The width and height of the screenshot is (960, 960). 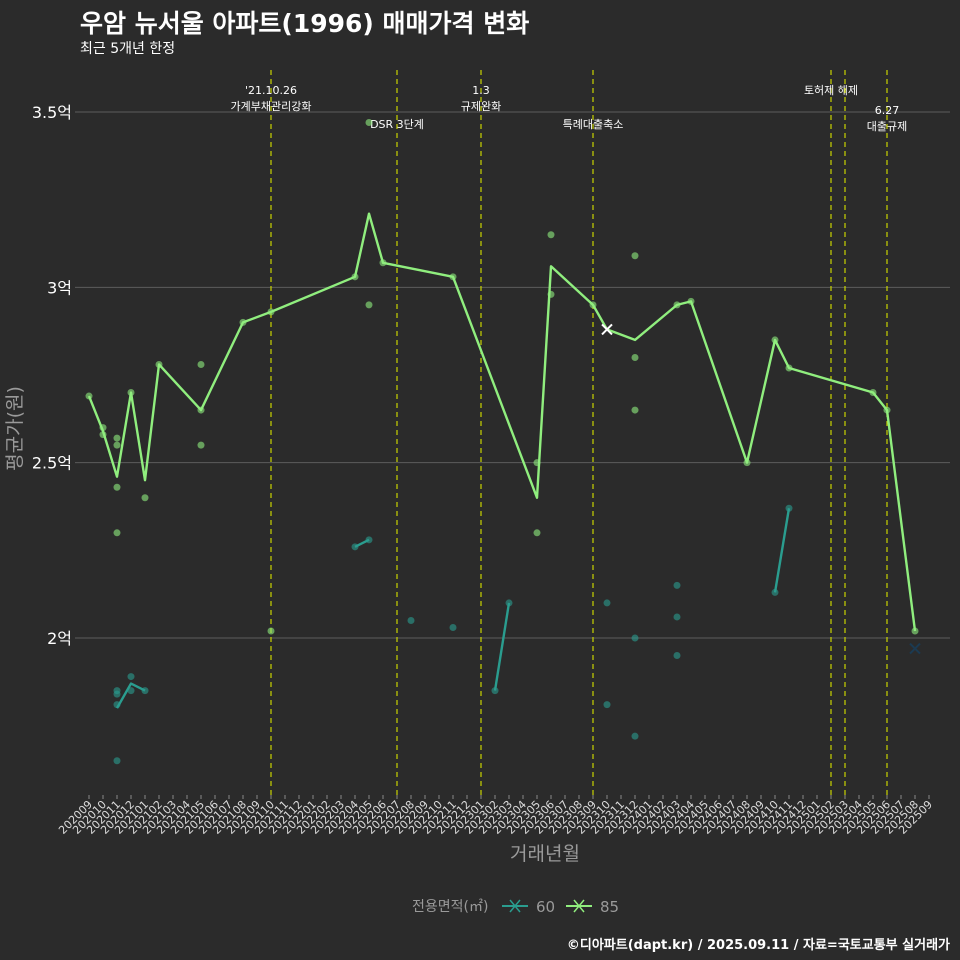 I want to click on event-annotation: 1.3, so click(x=481, y=90).